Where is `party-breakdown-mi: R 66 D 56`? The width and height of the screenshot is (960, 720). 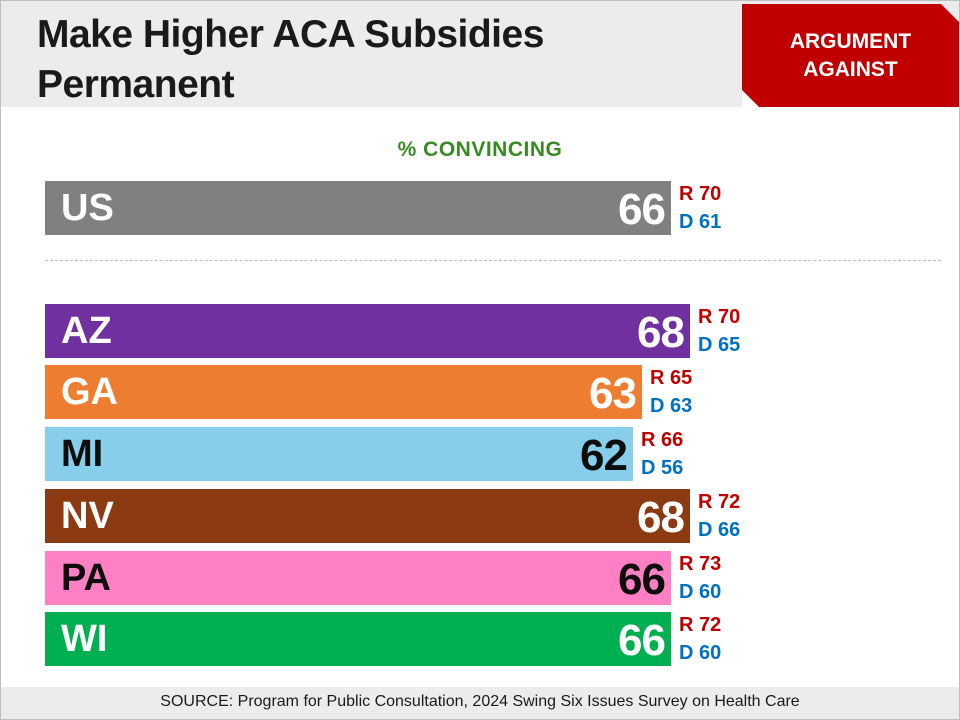
party-breakdown-mi: R 66 D 56 is located at coordinates (662, 454).